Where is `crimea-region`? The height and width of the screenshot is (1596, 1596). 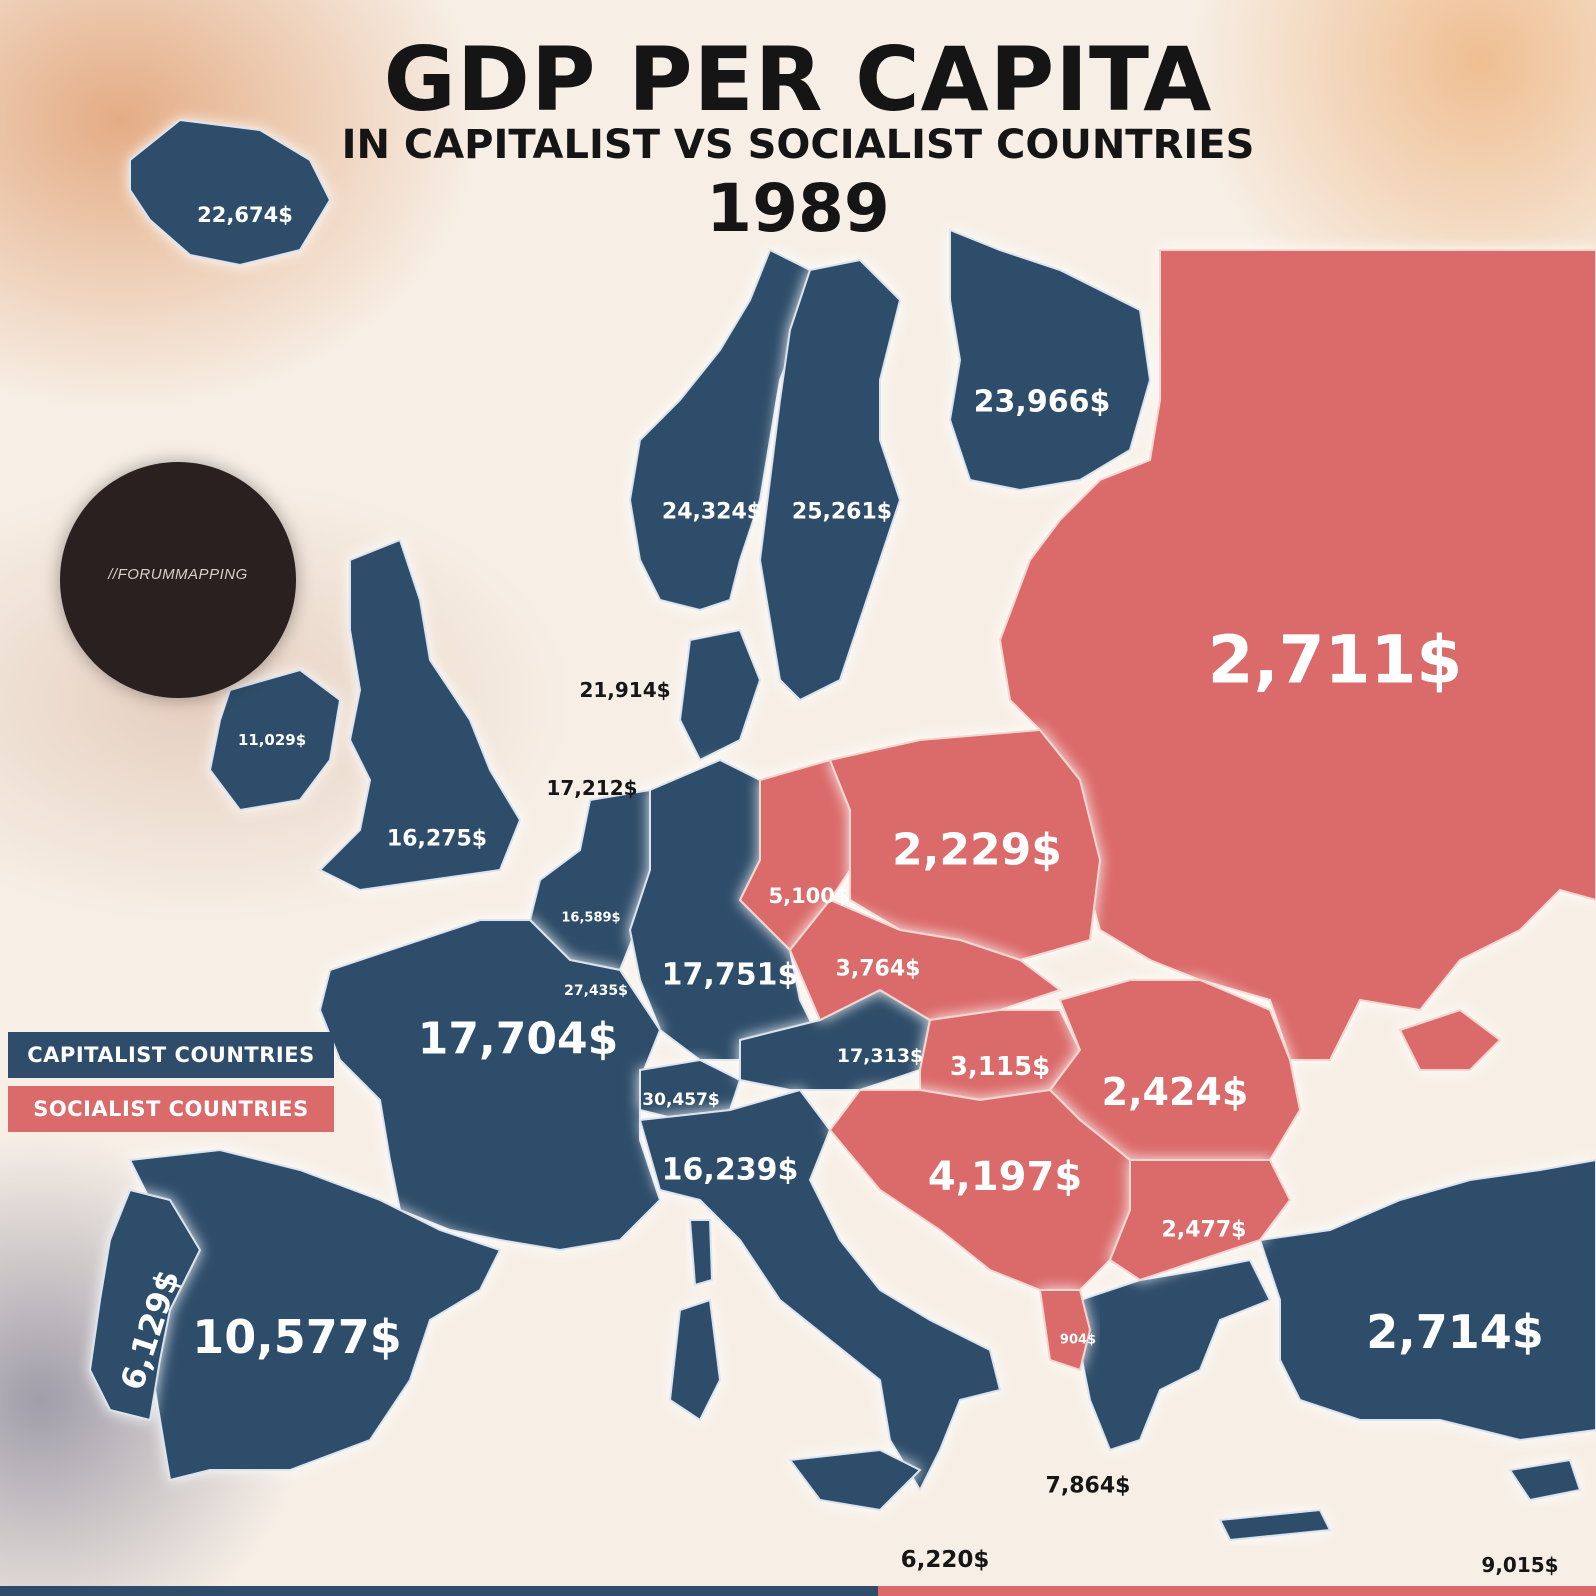
crimea-region is located at coordinates (1450, 1039).